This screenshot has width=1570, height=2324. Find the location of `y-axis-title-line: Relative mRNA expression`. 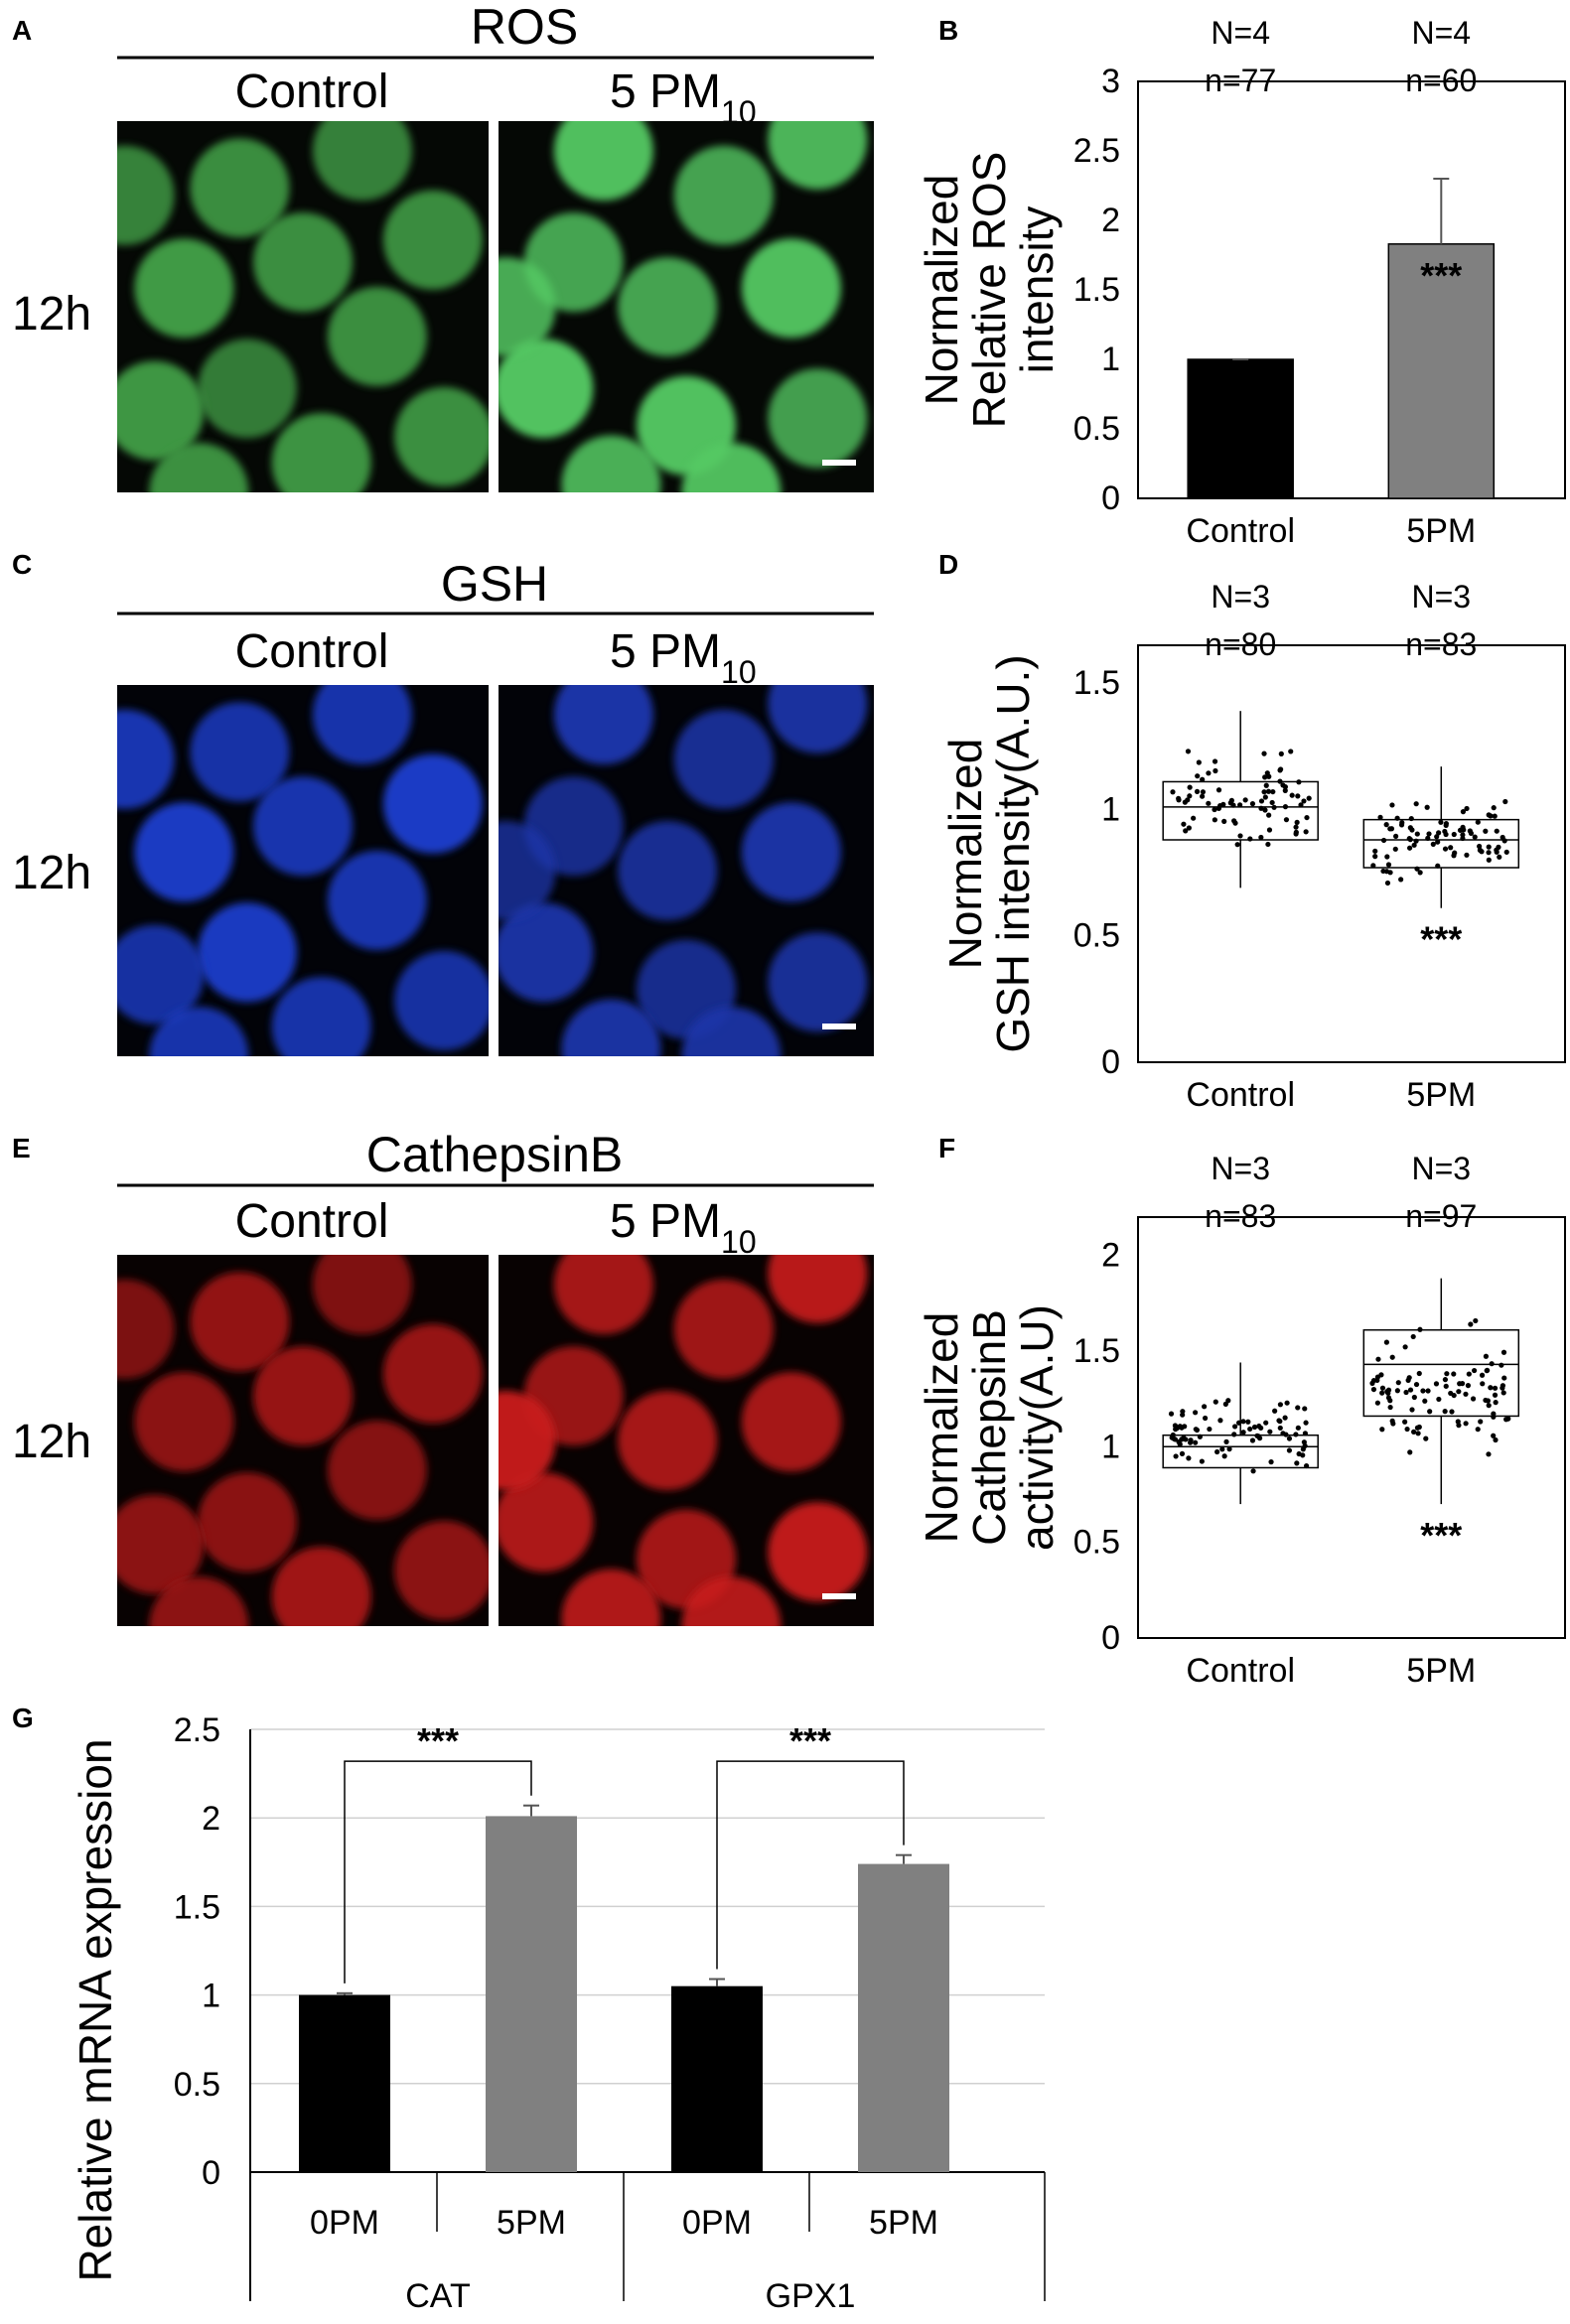

y-axis-title-line: Relative mRNA expression is located at coordinates (96, 2009).